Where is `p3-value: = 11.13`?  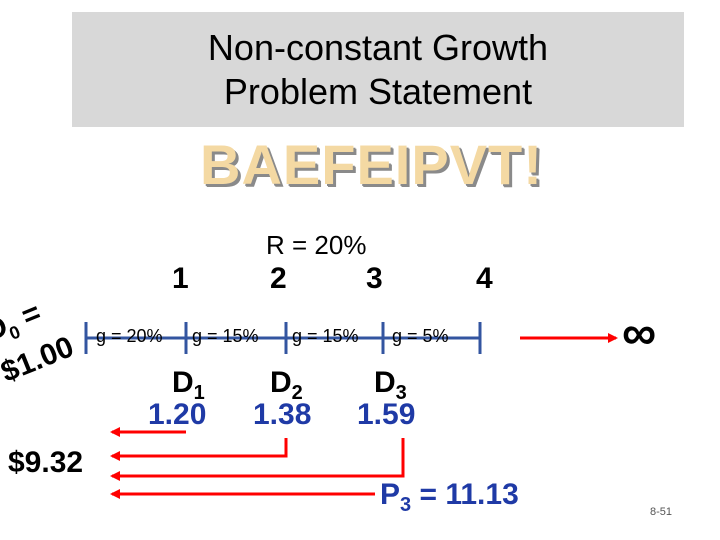
p3-value: = 11.13 is located at coordinates (465, 494).